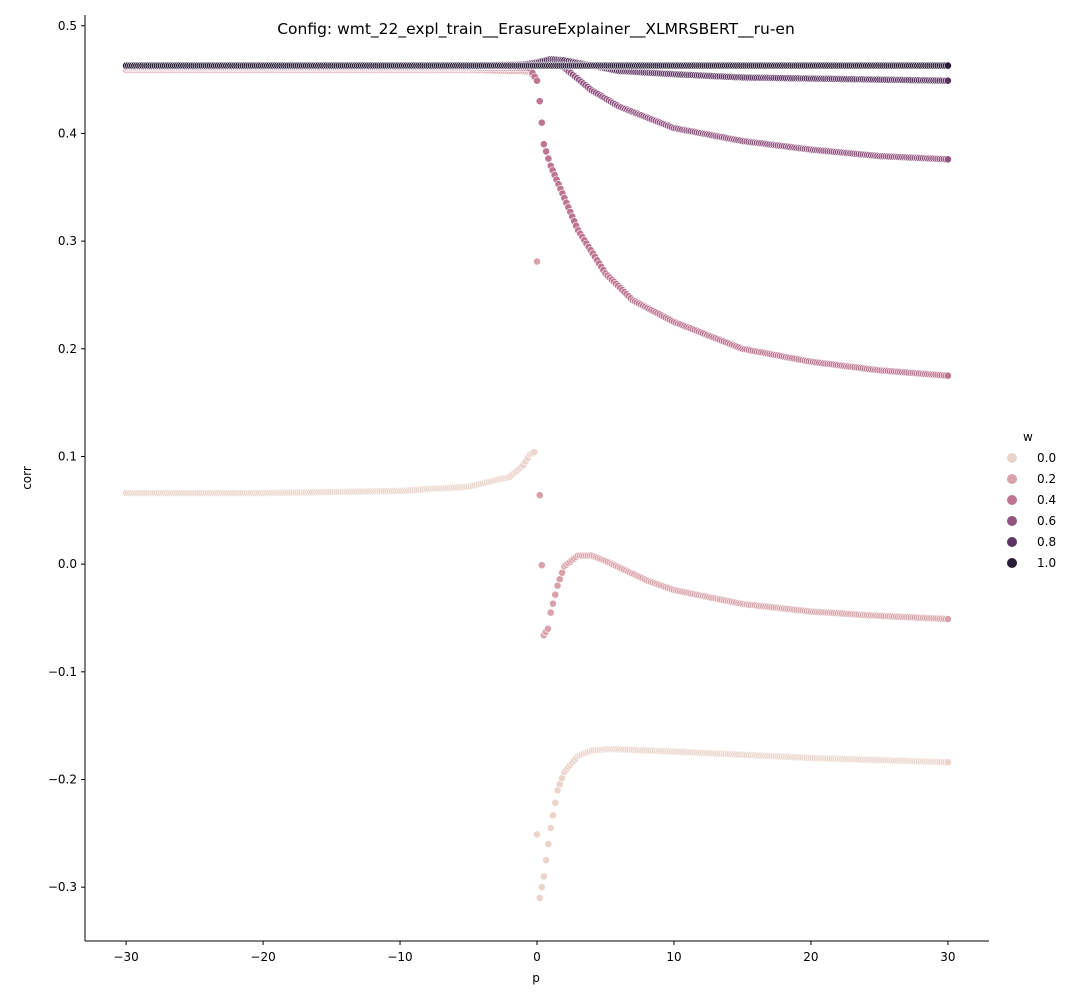 Image resolution: width=1072 pixels, height=1004 pixels. Describe the element at coordinates (67, 26) in the screenshot. I see `y-tick-label: 0.5` at that location.